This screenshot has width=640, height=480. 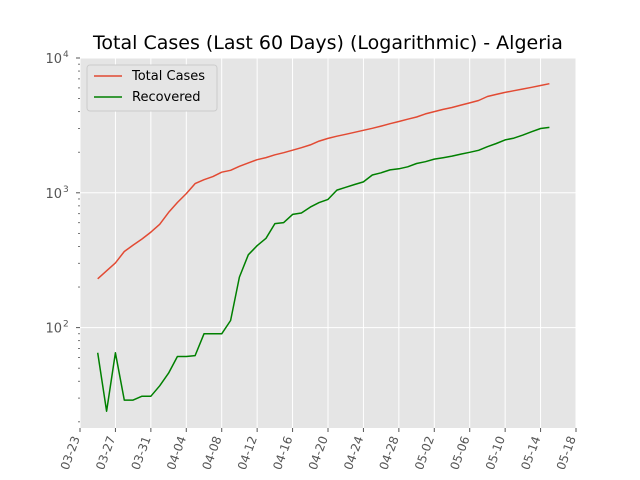 What do you see at coordinates (66, 325) in the screenshot?
I see `y-tick-exponent: 2` at bounding box center [66, 325].